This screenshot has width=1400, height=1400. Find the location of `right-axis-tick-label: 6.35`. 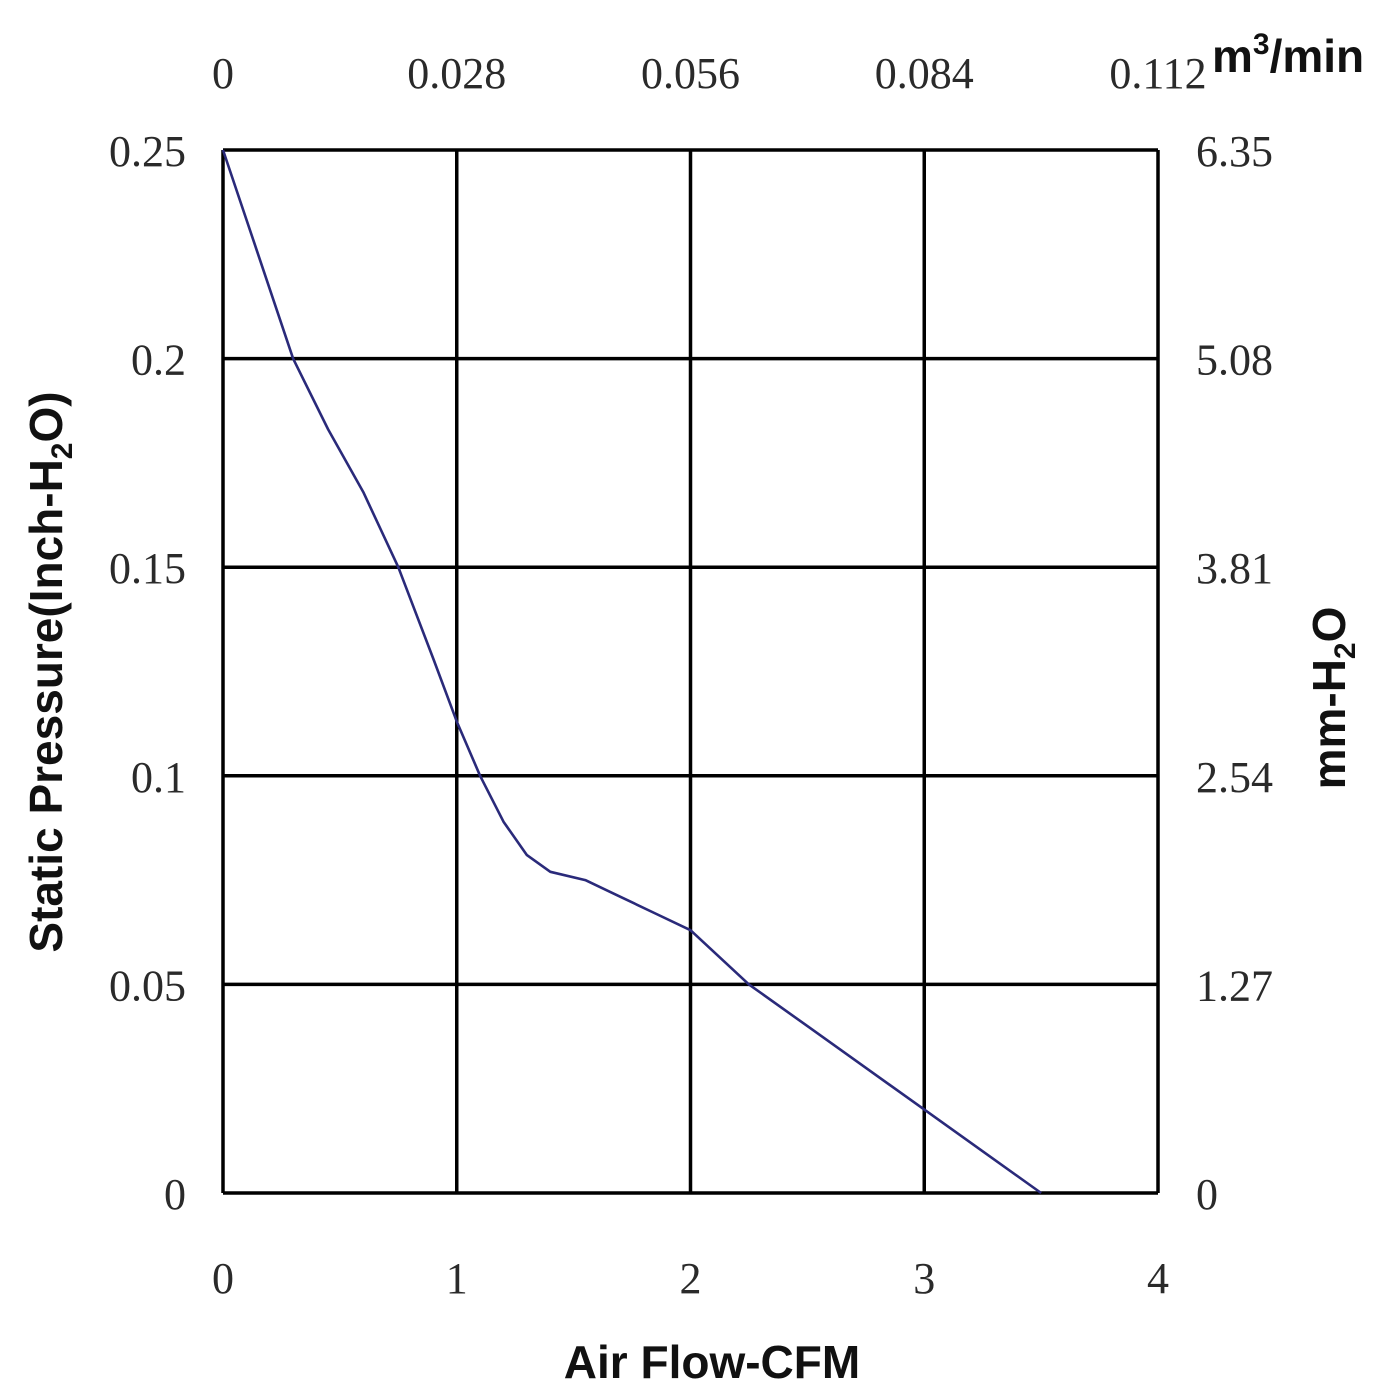

right-axis-tick-label: 6.35 is located at coordinates (1234, 151).